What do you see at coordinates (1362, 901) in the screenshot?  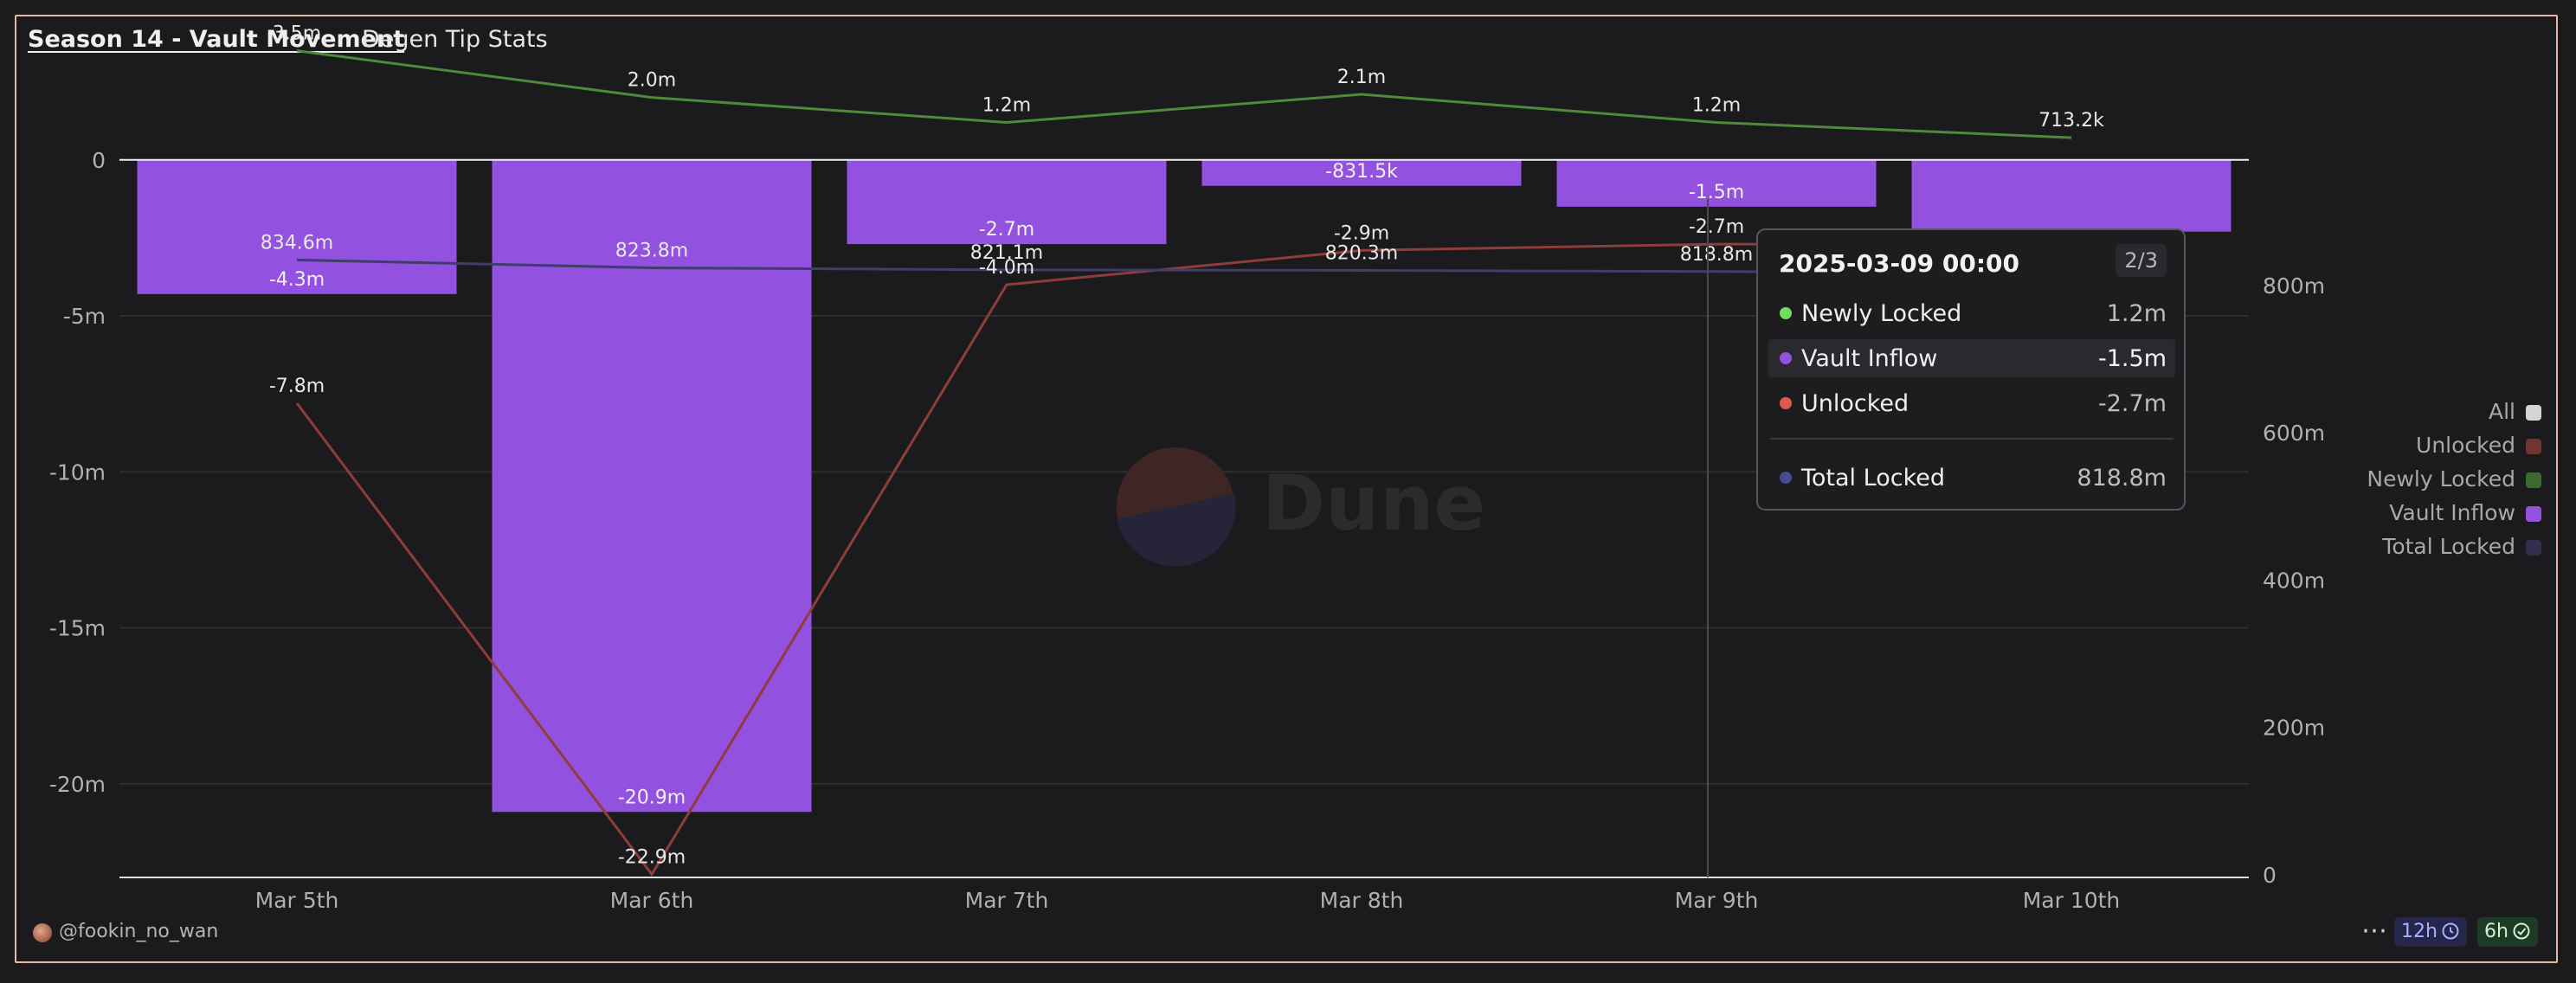 I see `x-axis-tick-label: Mar 8th` at bounding box center [1362, 901].